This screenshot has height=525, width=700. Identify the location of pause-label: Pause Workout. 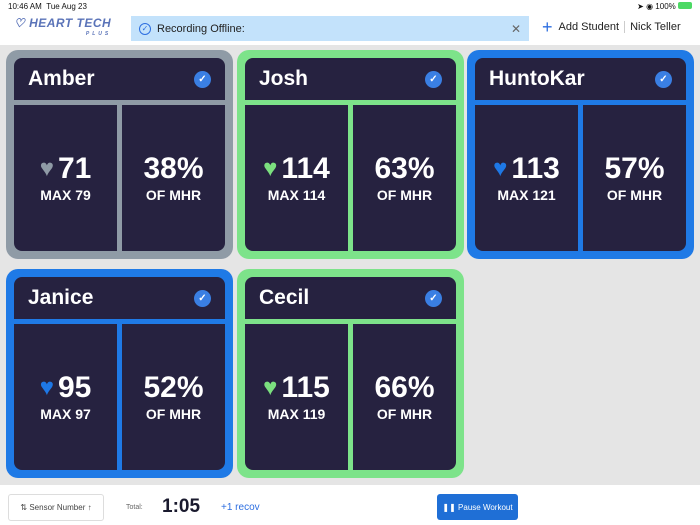
(485, 507).